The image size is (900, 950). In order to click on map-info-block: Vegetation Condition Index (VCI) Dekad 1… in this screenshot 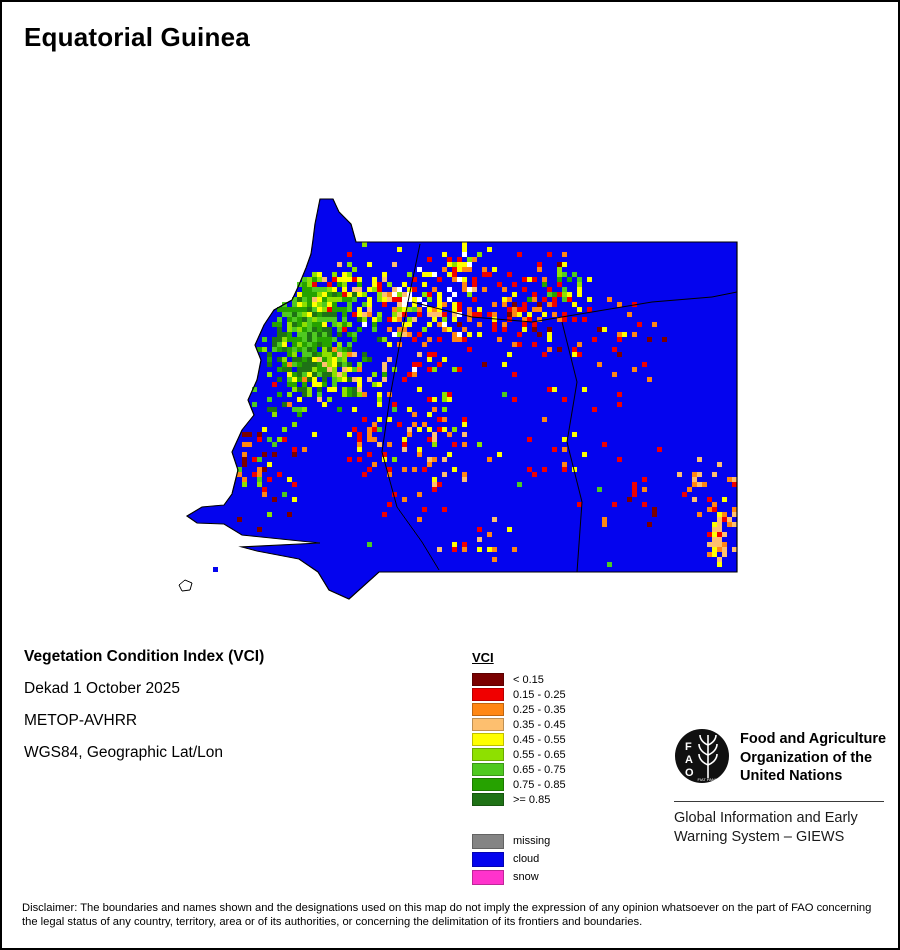, I will do `click(144, 712)`.